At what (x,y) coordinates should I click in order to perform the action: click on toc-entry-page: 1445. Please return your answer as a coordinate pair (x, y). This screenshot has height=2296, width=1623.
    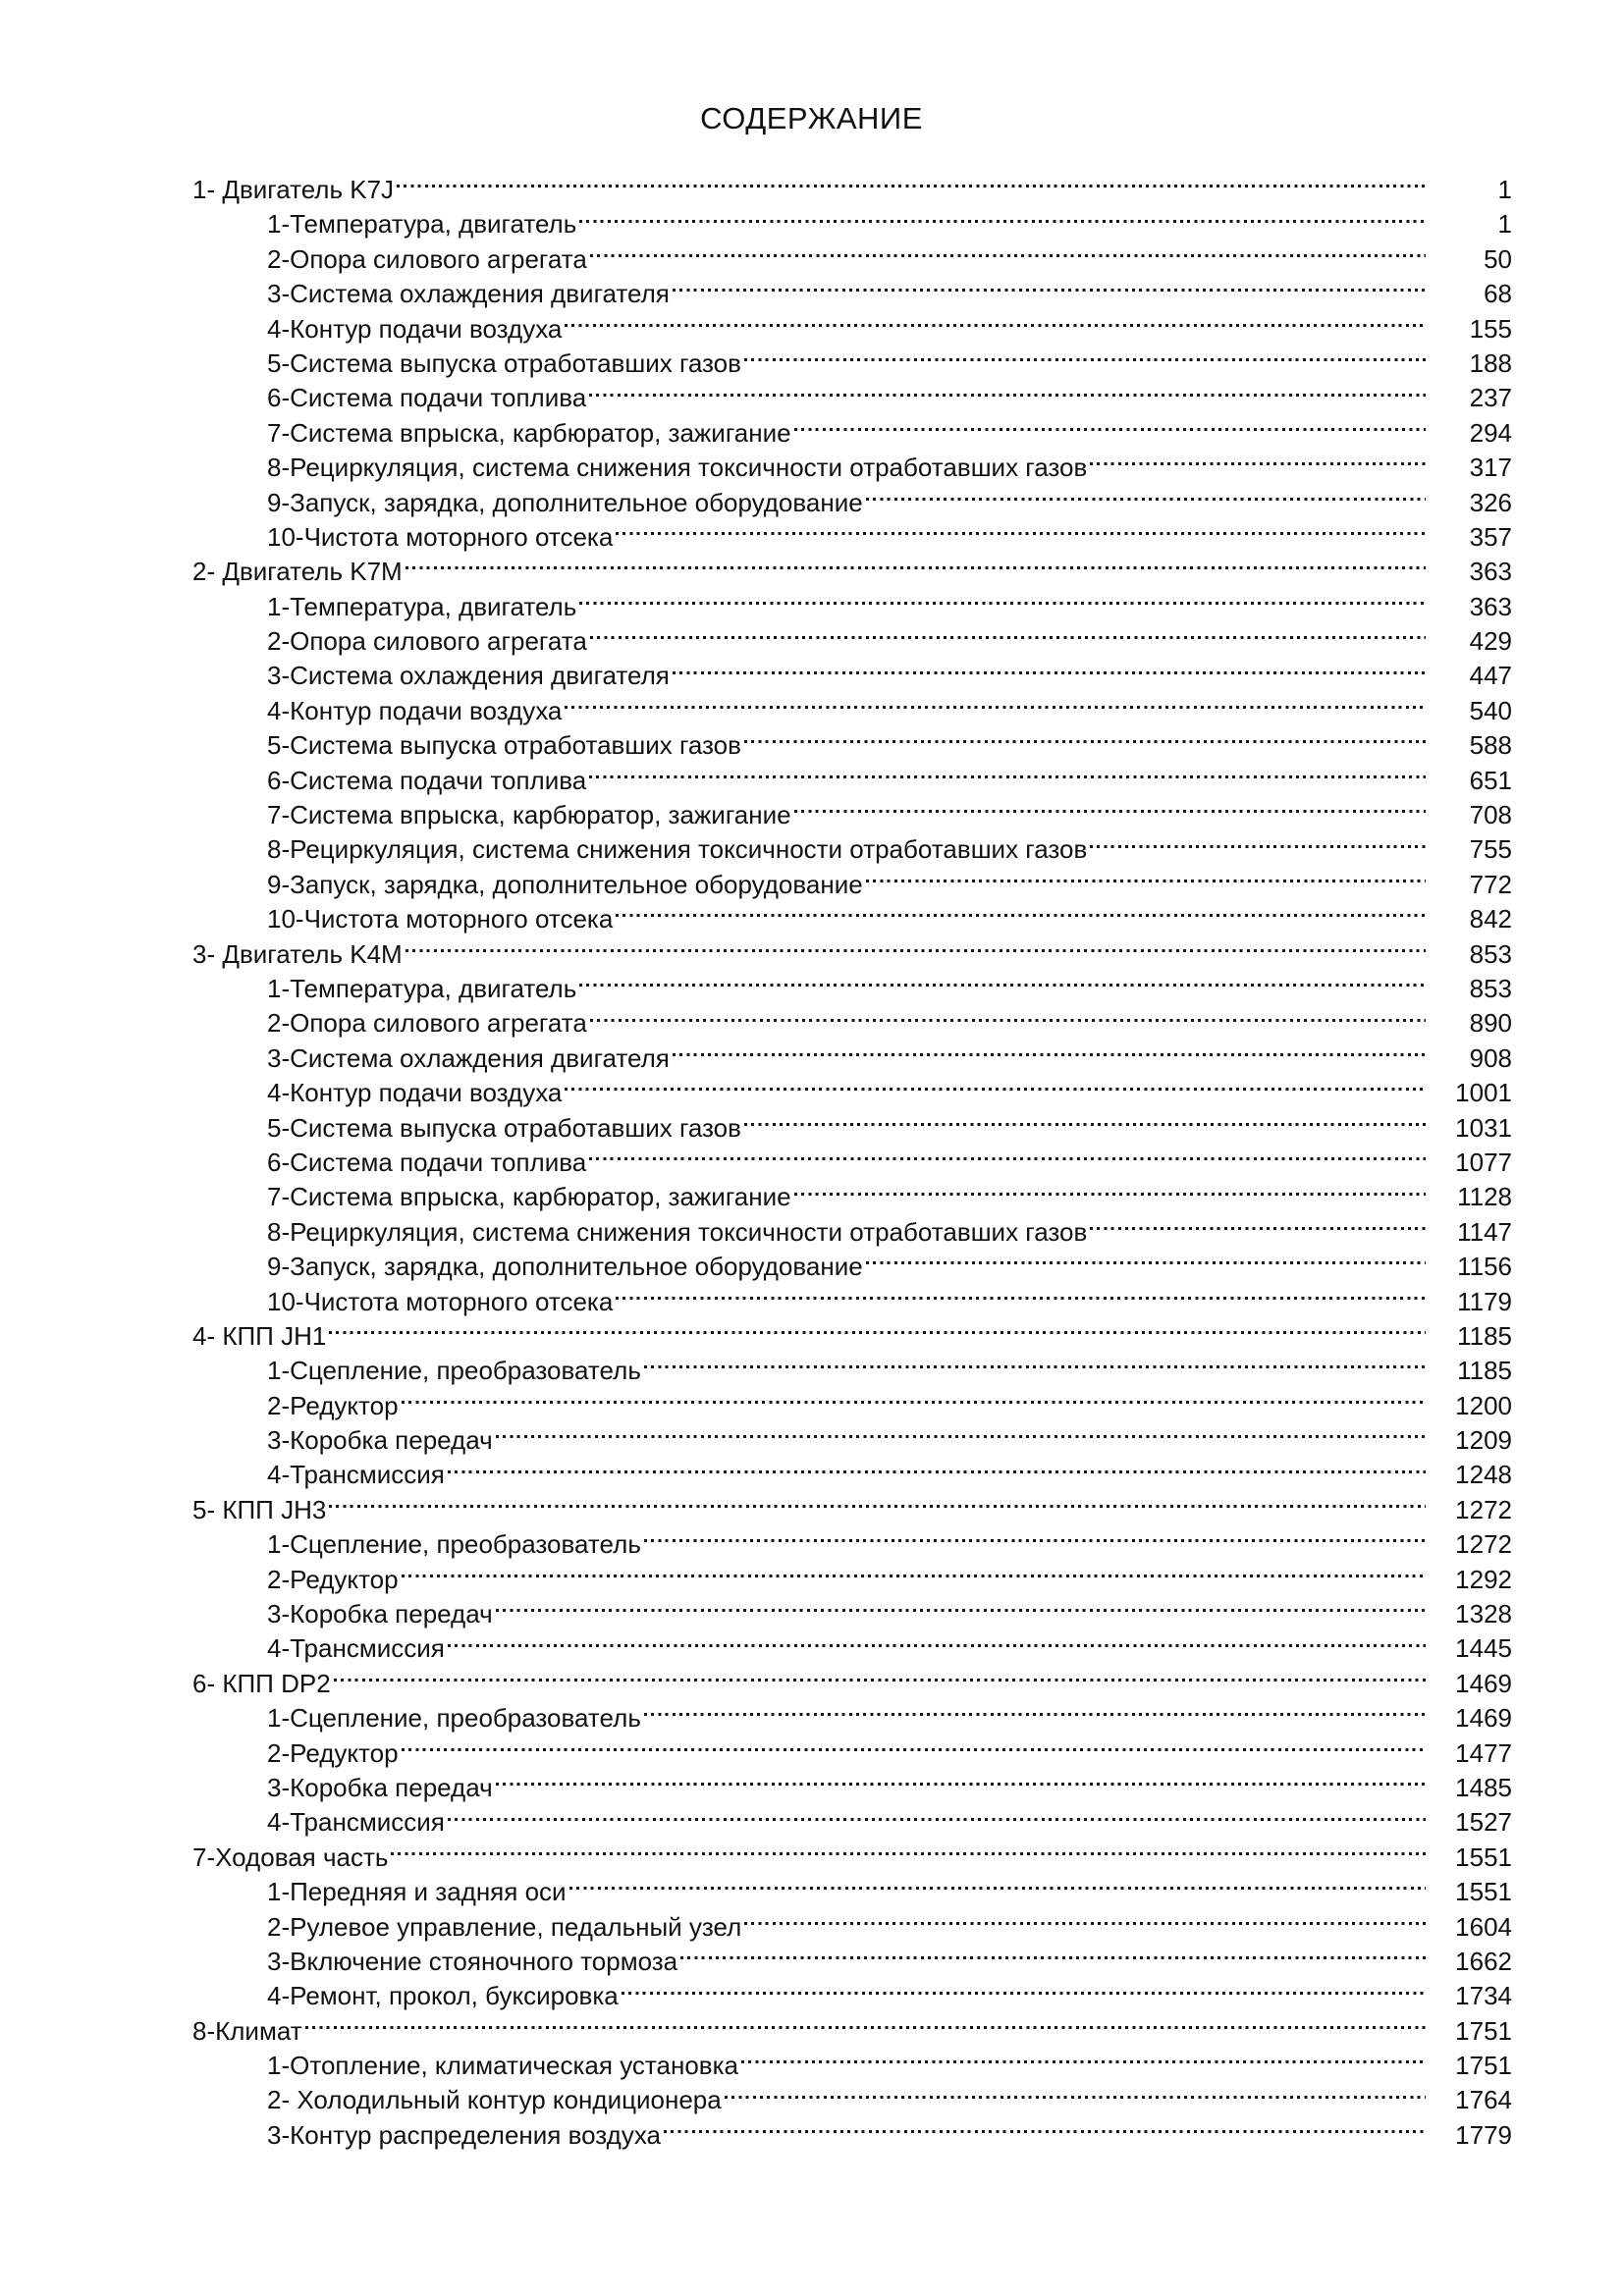
    Looking at the image, I should click on (1483, 1648).